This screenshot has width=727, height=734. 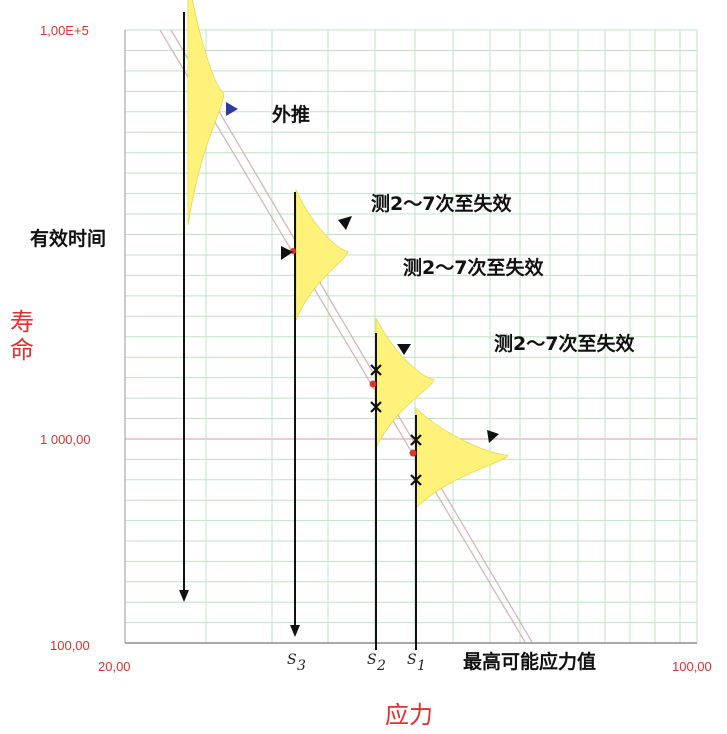 I want to click on line-extrapolated-arrow, so click(x=184, y=596).